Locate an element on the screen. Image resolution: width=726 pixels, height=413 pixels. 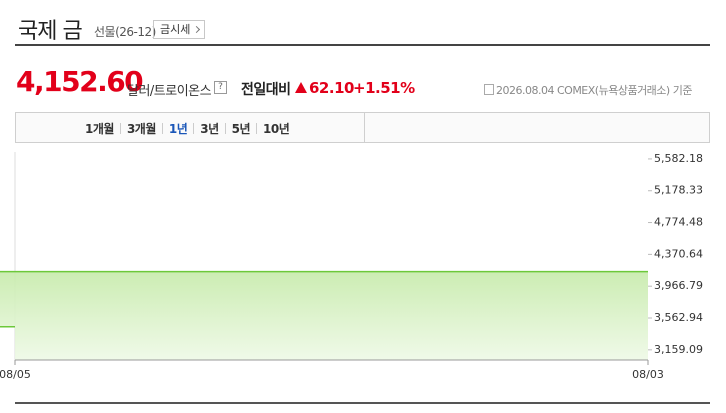
tab-divider is located at coordinates (364, 127).